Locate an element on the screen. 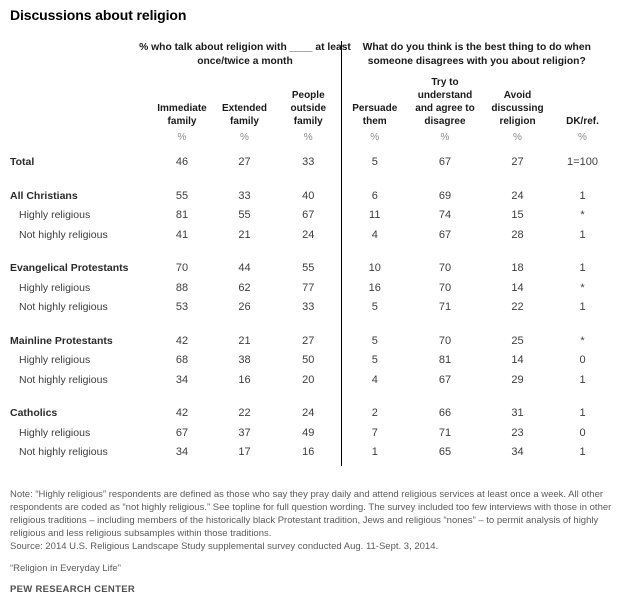 This screenshot has height=600, width=620. cell: 14 is located at coordinates (517, 287).